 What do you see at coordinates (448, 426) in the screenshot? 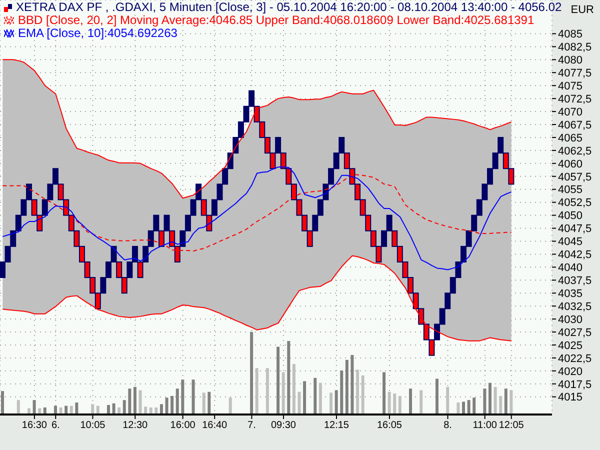
I see `x-tick-label: 8.` at bounding box center [448, 426].